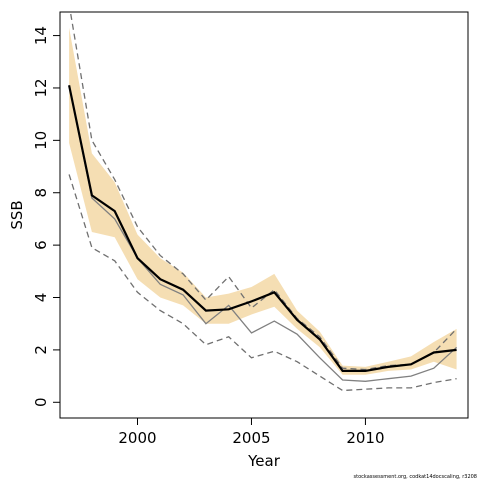 Image resolution: width=480 pixels, height=480 pixels. I want to click on x-tick-label-2000: 2000, so click(137, 438).